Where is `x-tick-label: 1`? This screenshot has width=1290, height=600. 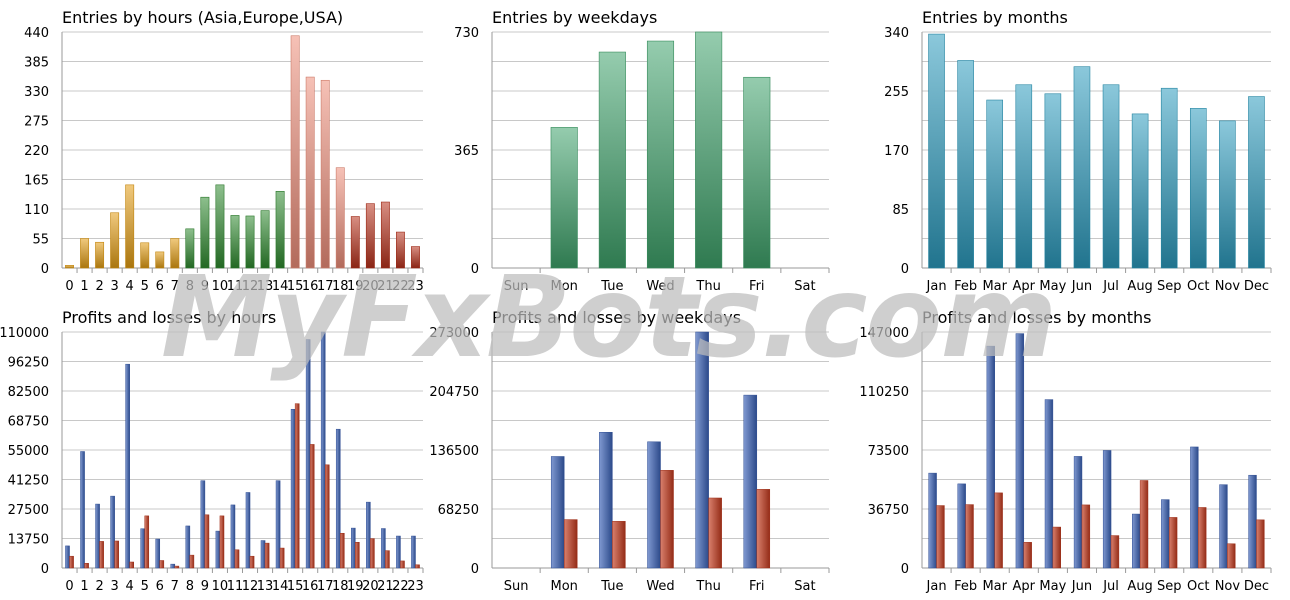 x-tick-label: 1 is located at coordinates (84, 586).